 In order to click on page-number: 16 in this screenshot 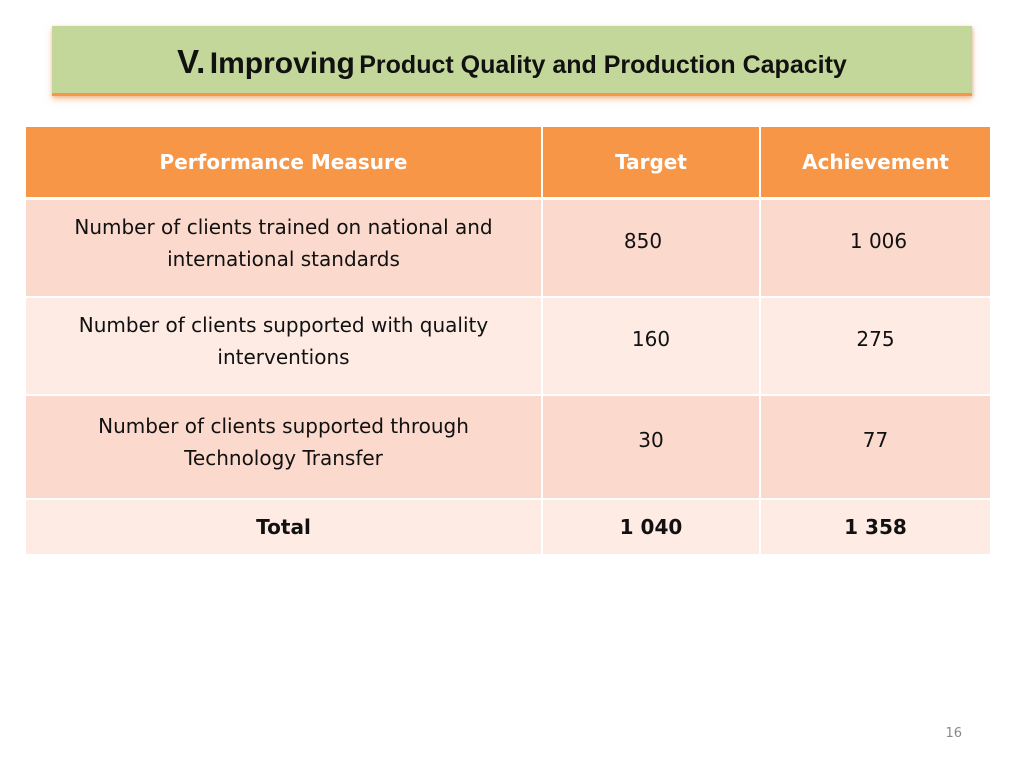, I will do `click(953, 733)`.